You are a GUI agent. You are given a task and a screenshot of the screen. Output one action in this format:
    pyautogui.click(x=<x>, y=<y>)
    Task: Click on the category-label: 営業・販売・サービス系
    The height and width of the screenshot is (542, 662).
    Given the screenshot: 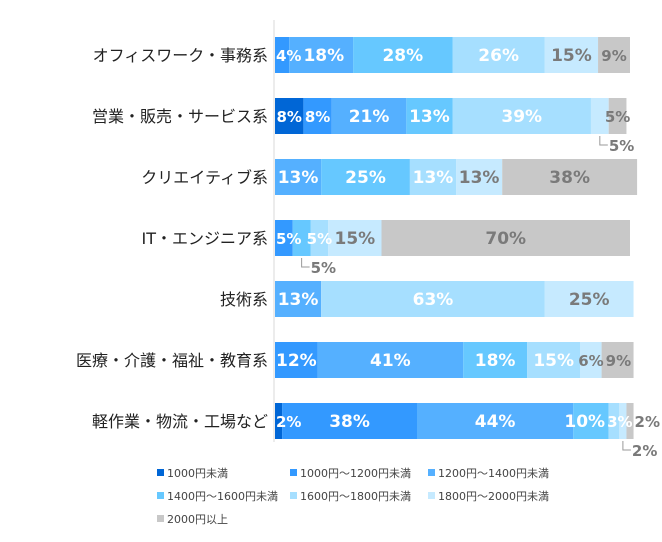 What is the action you would take?
    pyautogui.click(x=180, y=116)
    